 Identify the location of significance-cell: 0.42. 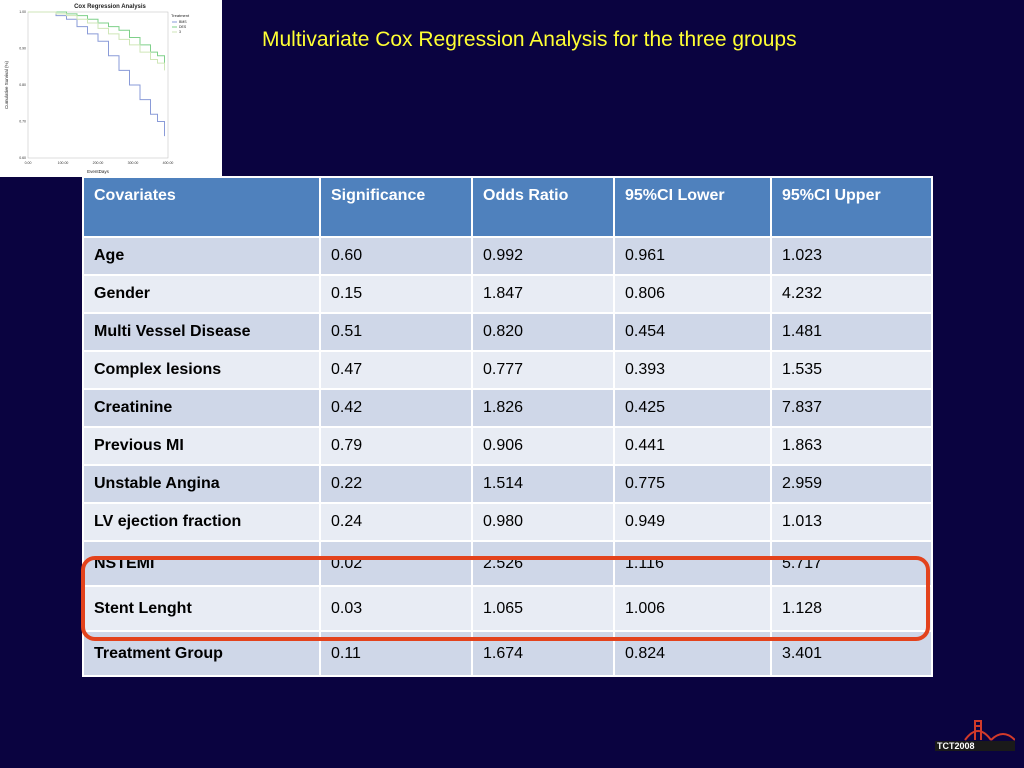
(396, 408).